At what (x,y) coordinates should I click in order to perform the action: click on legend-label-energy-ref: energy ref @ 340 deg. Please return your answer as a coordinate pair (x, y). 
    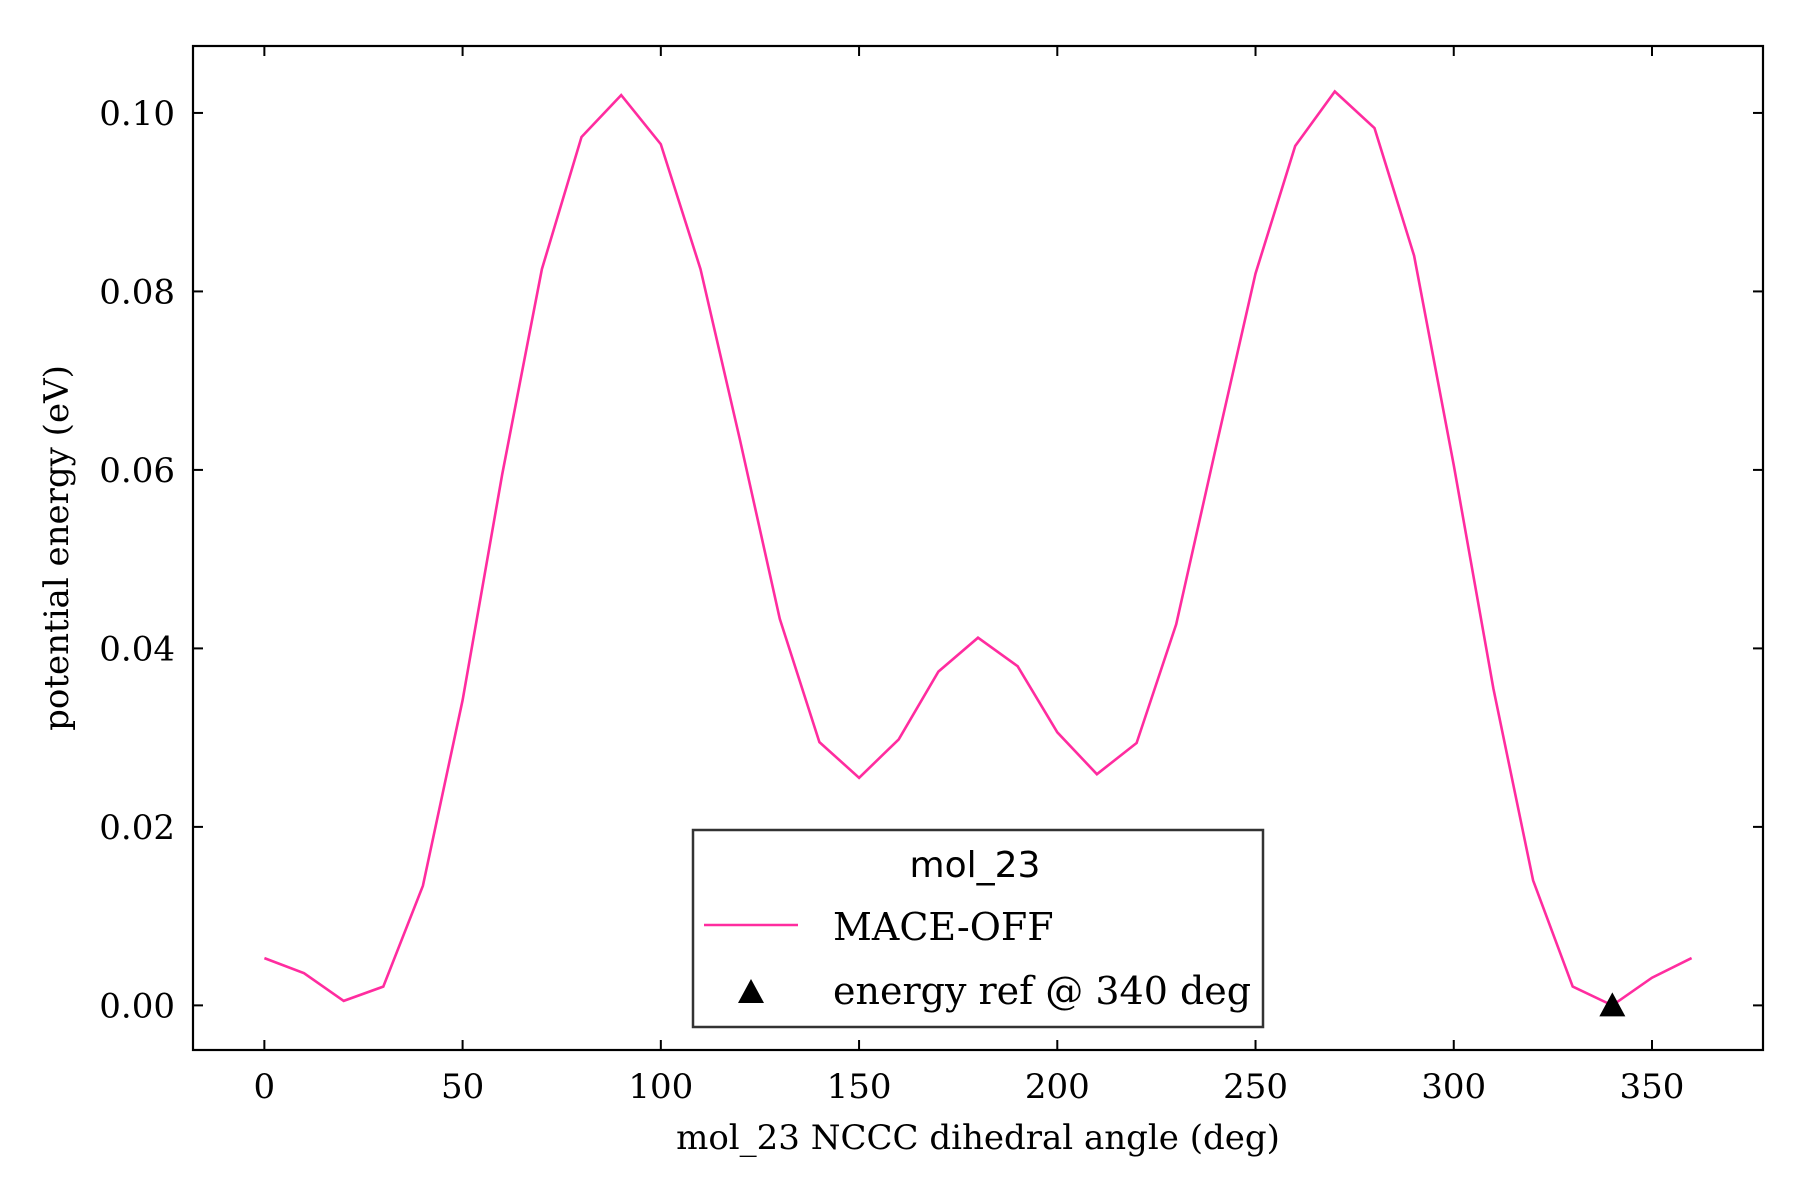
    Looking at the image, I should click on (1042, 991).